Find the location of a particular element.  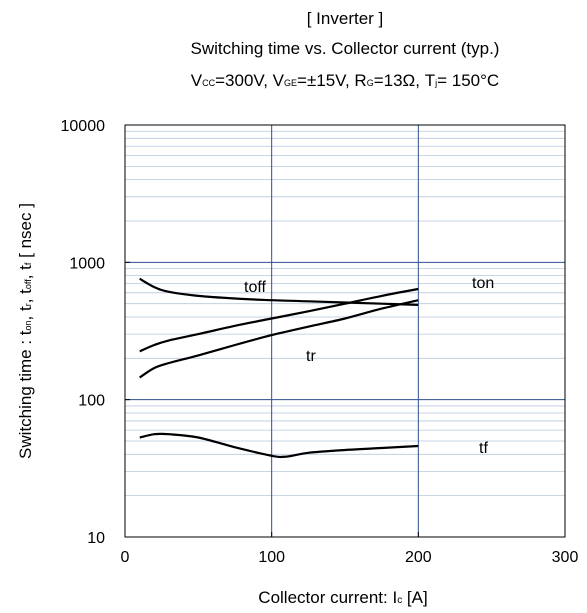

x-axis-label-main: Collector current: I is located at coordinates (327, 597).